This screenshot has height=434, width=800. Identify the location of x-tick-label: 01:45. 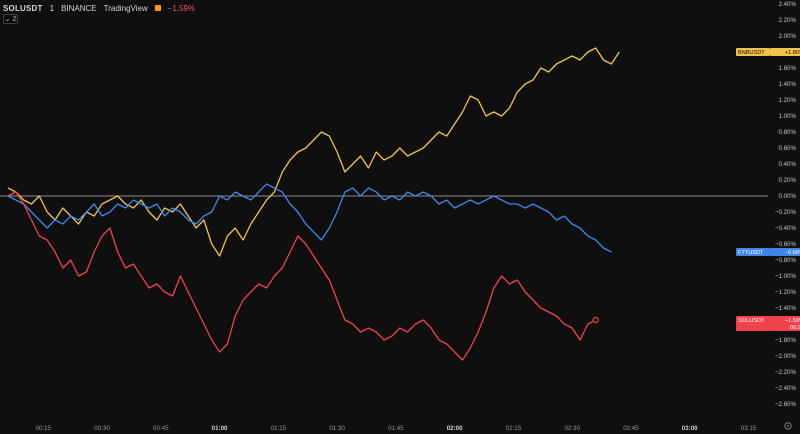
(396, 428).